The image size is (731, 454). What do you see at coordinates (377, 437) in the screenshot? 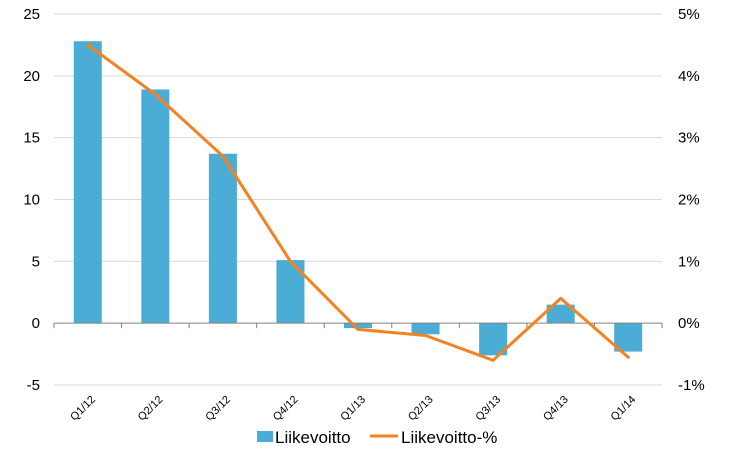
I see `legend: Liikevoitto Liikevoitto-%` at bounding box center [377, 437].